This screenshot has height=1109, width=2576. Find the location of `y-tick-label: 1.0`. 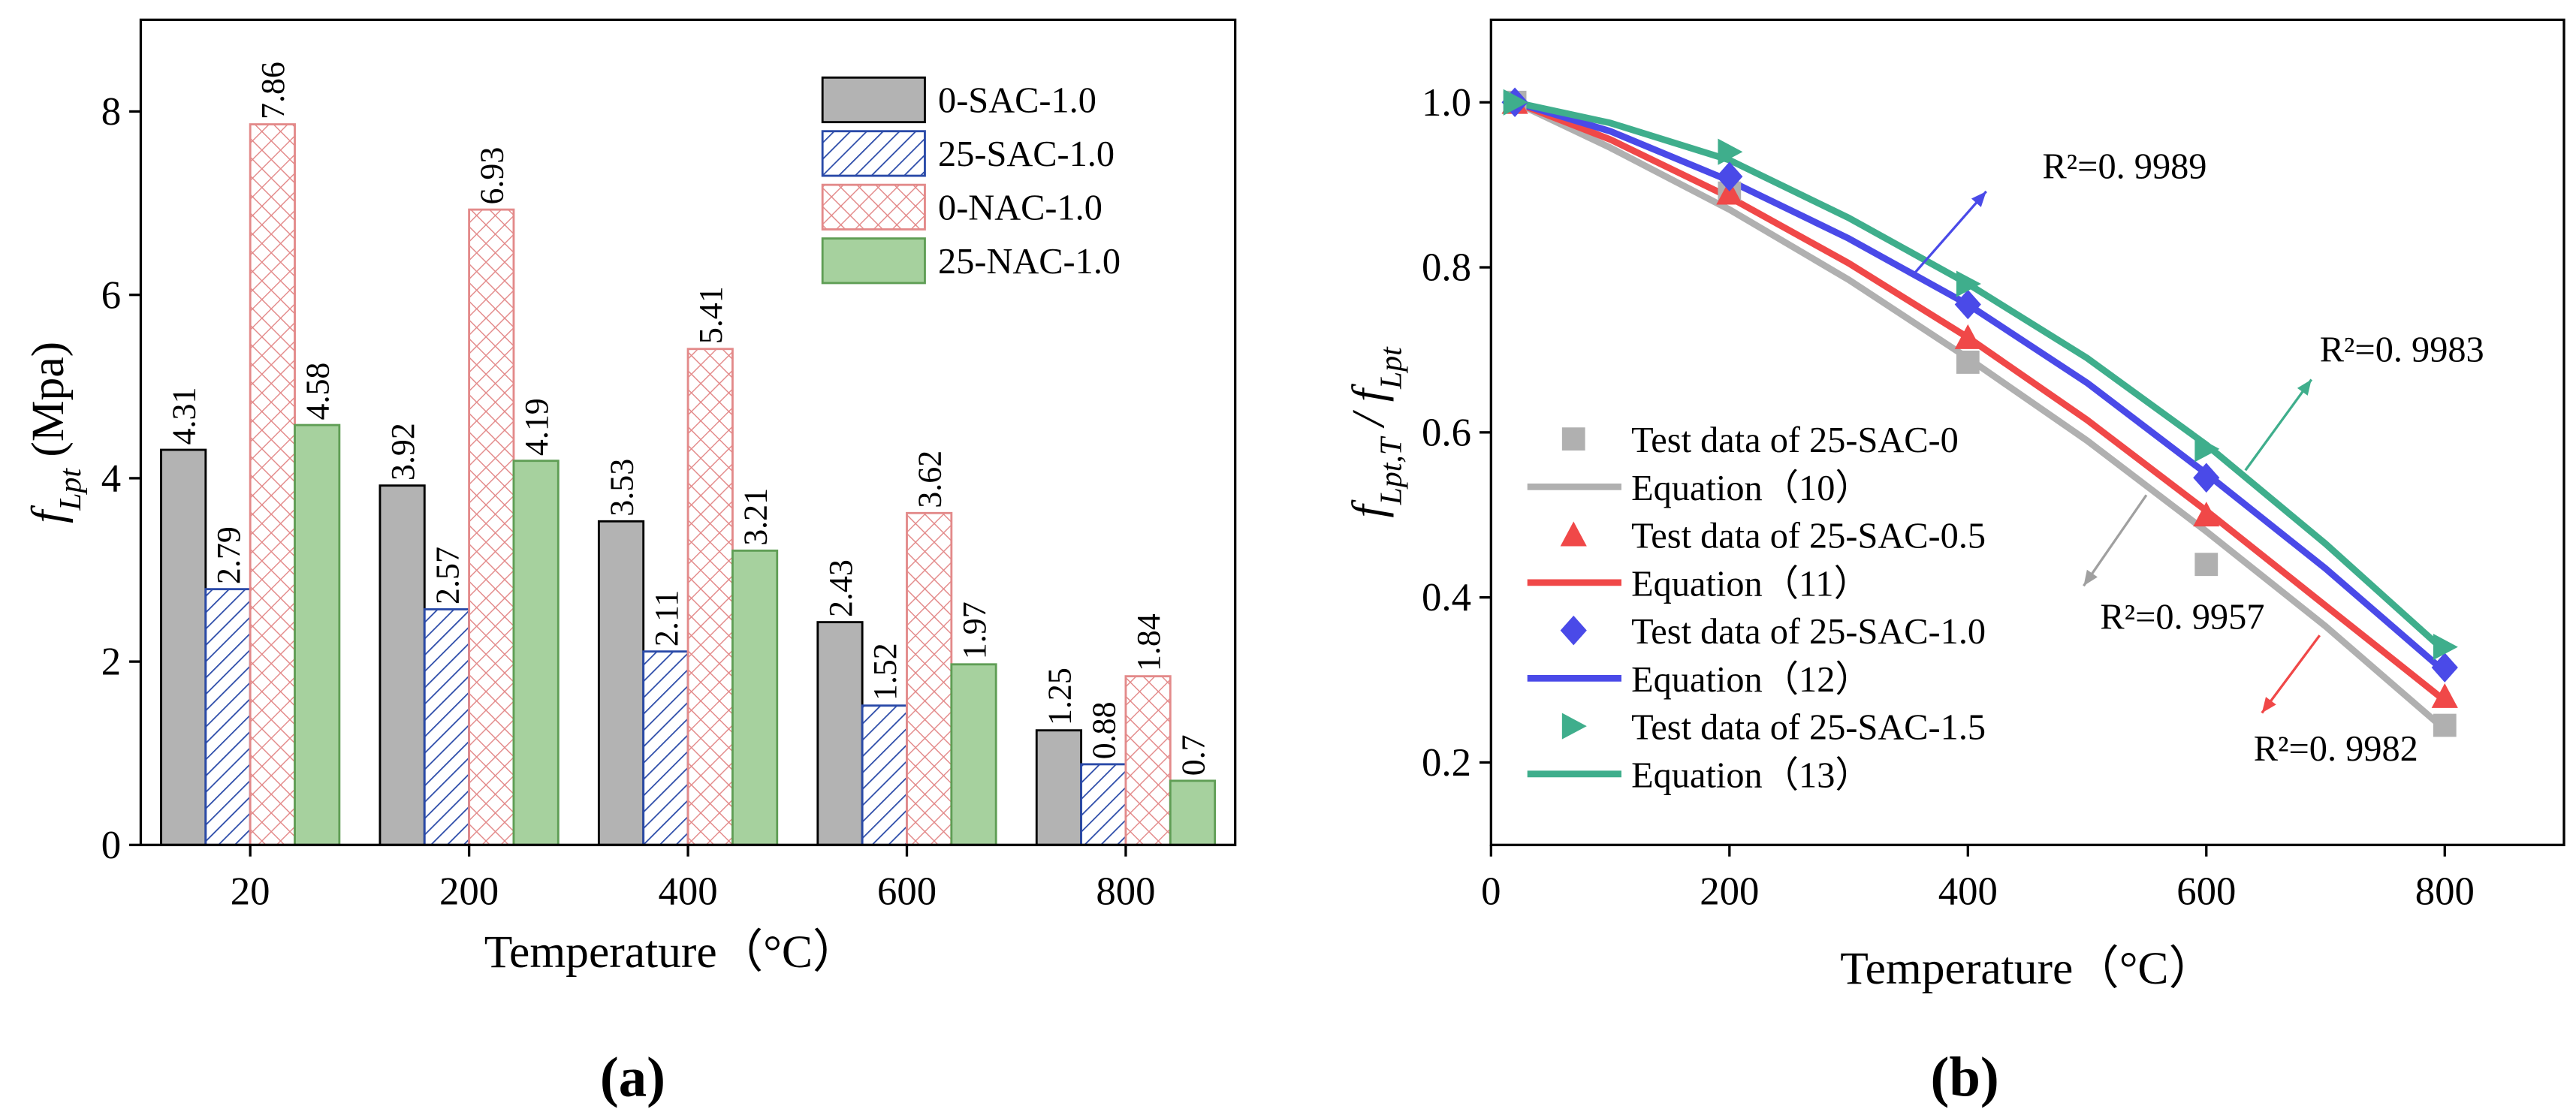

y-tick-label: 1.0 is located at coordinates (1446, 103).